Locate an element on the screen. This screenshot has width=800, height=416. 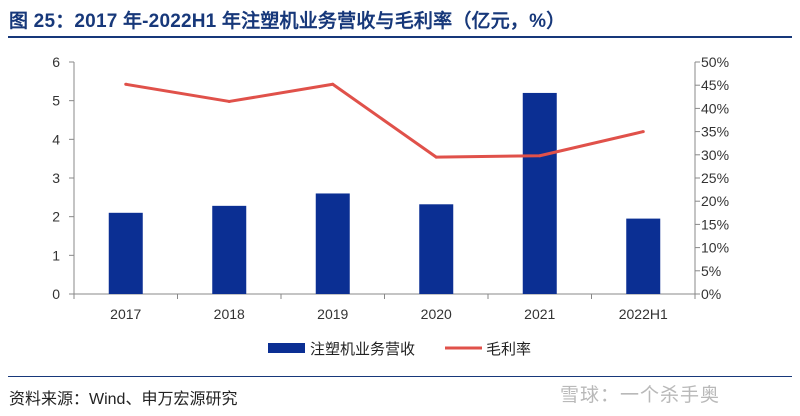
source-rule is located at coordinates (400, 376).